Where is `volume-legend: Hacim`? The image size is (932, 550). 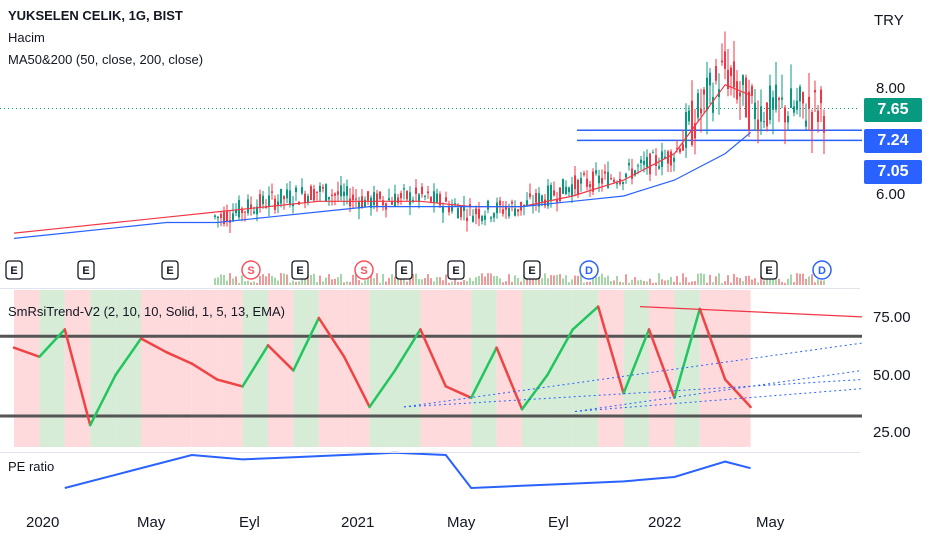
volume-legend: Hacim is located at coordinates (26, 37).